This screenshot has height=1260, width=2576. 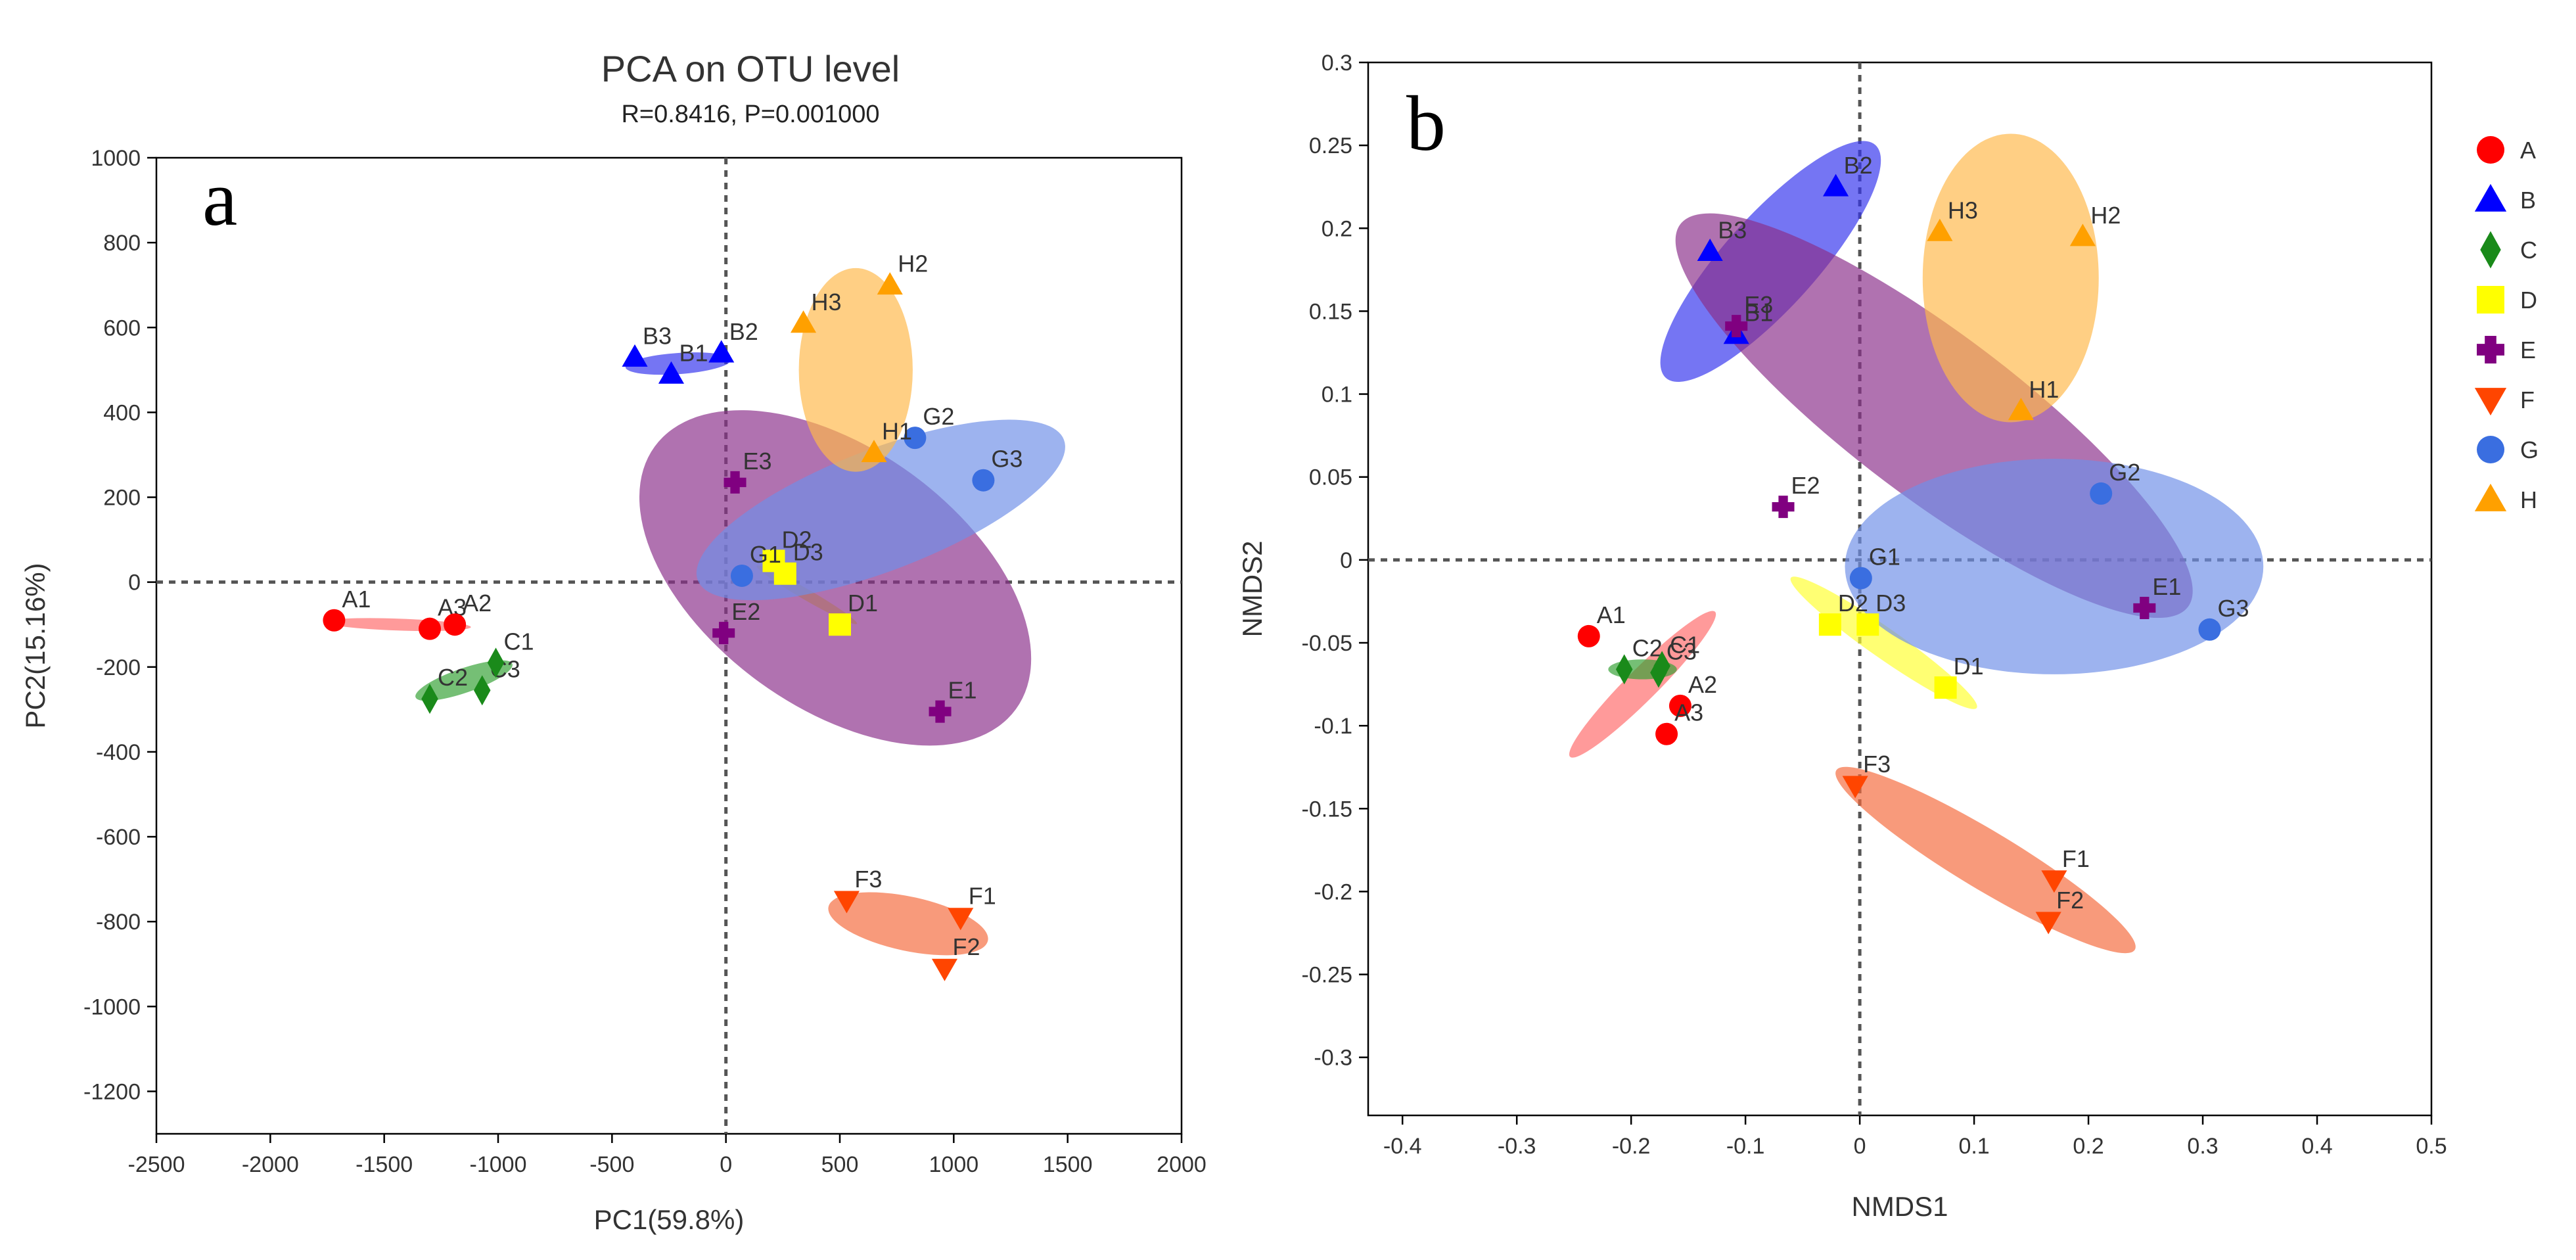 I want to click on group-ellipse-A, so click(x=1642, y=685).